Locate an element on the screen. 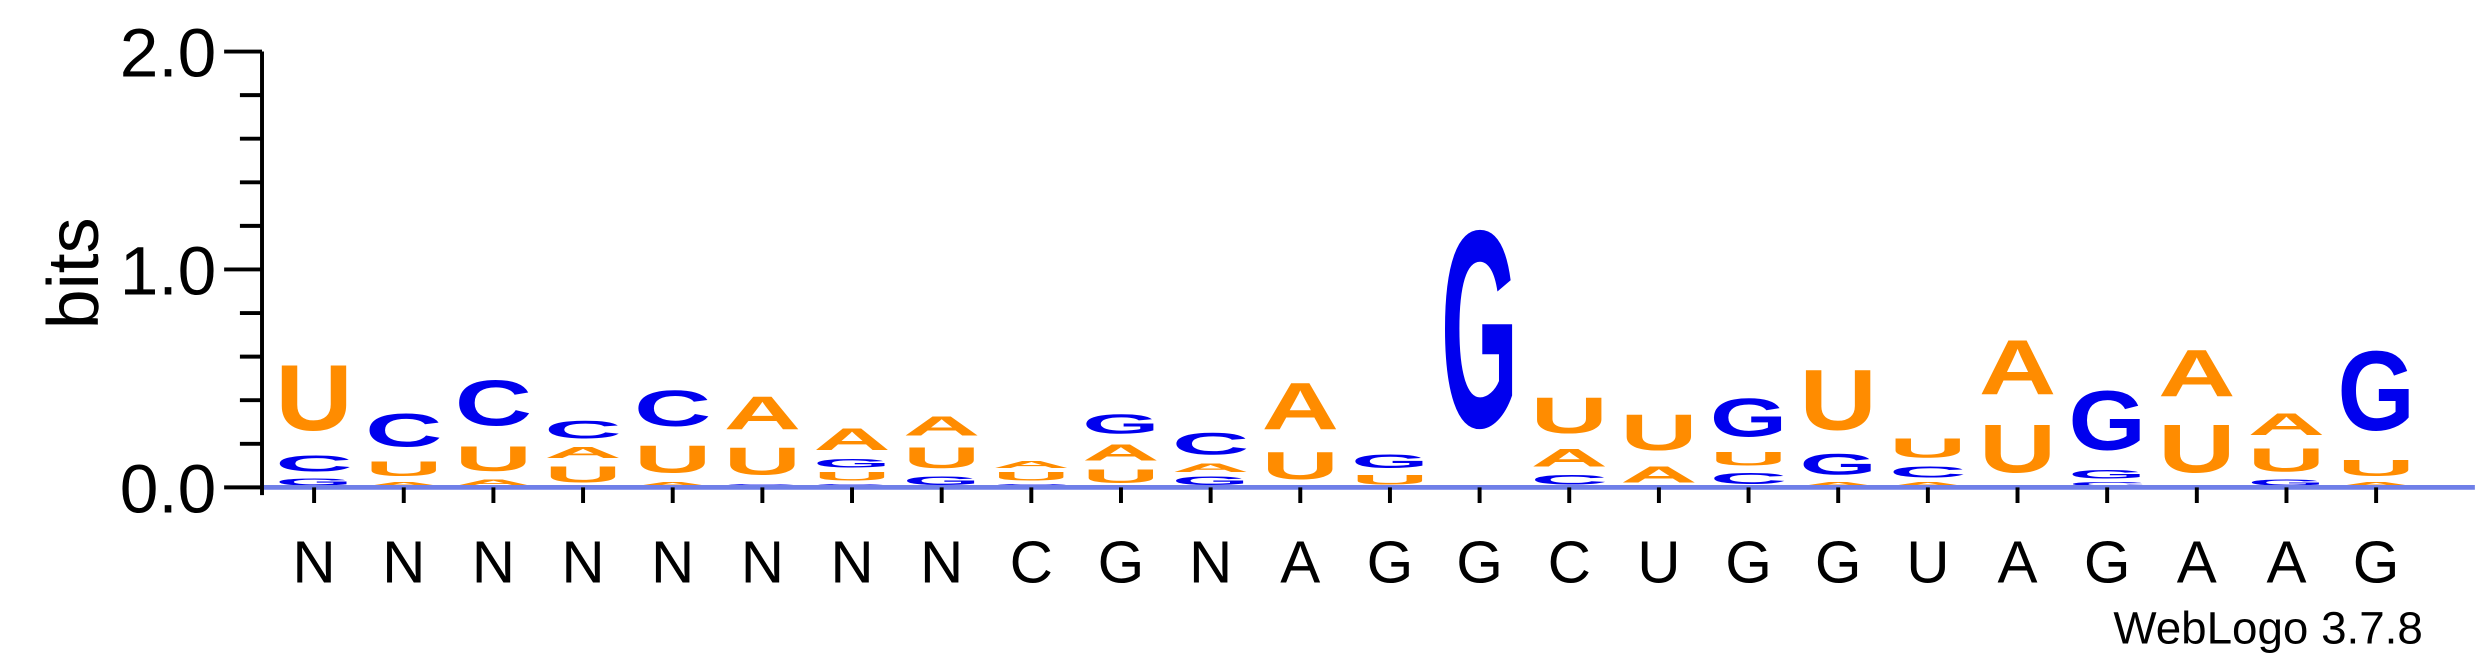  y-axis-label: bits is located at coordinates (74, 273).